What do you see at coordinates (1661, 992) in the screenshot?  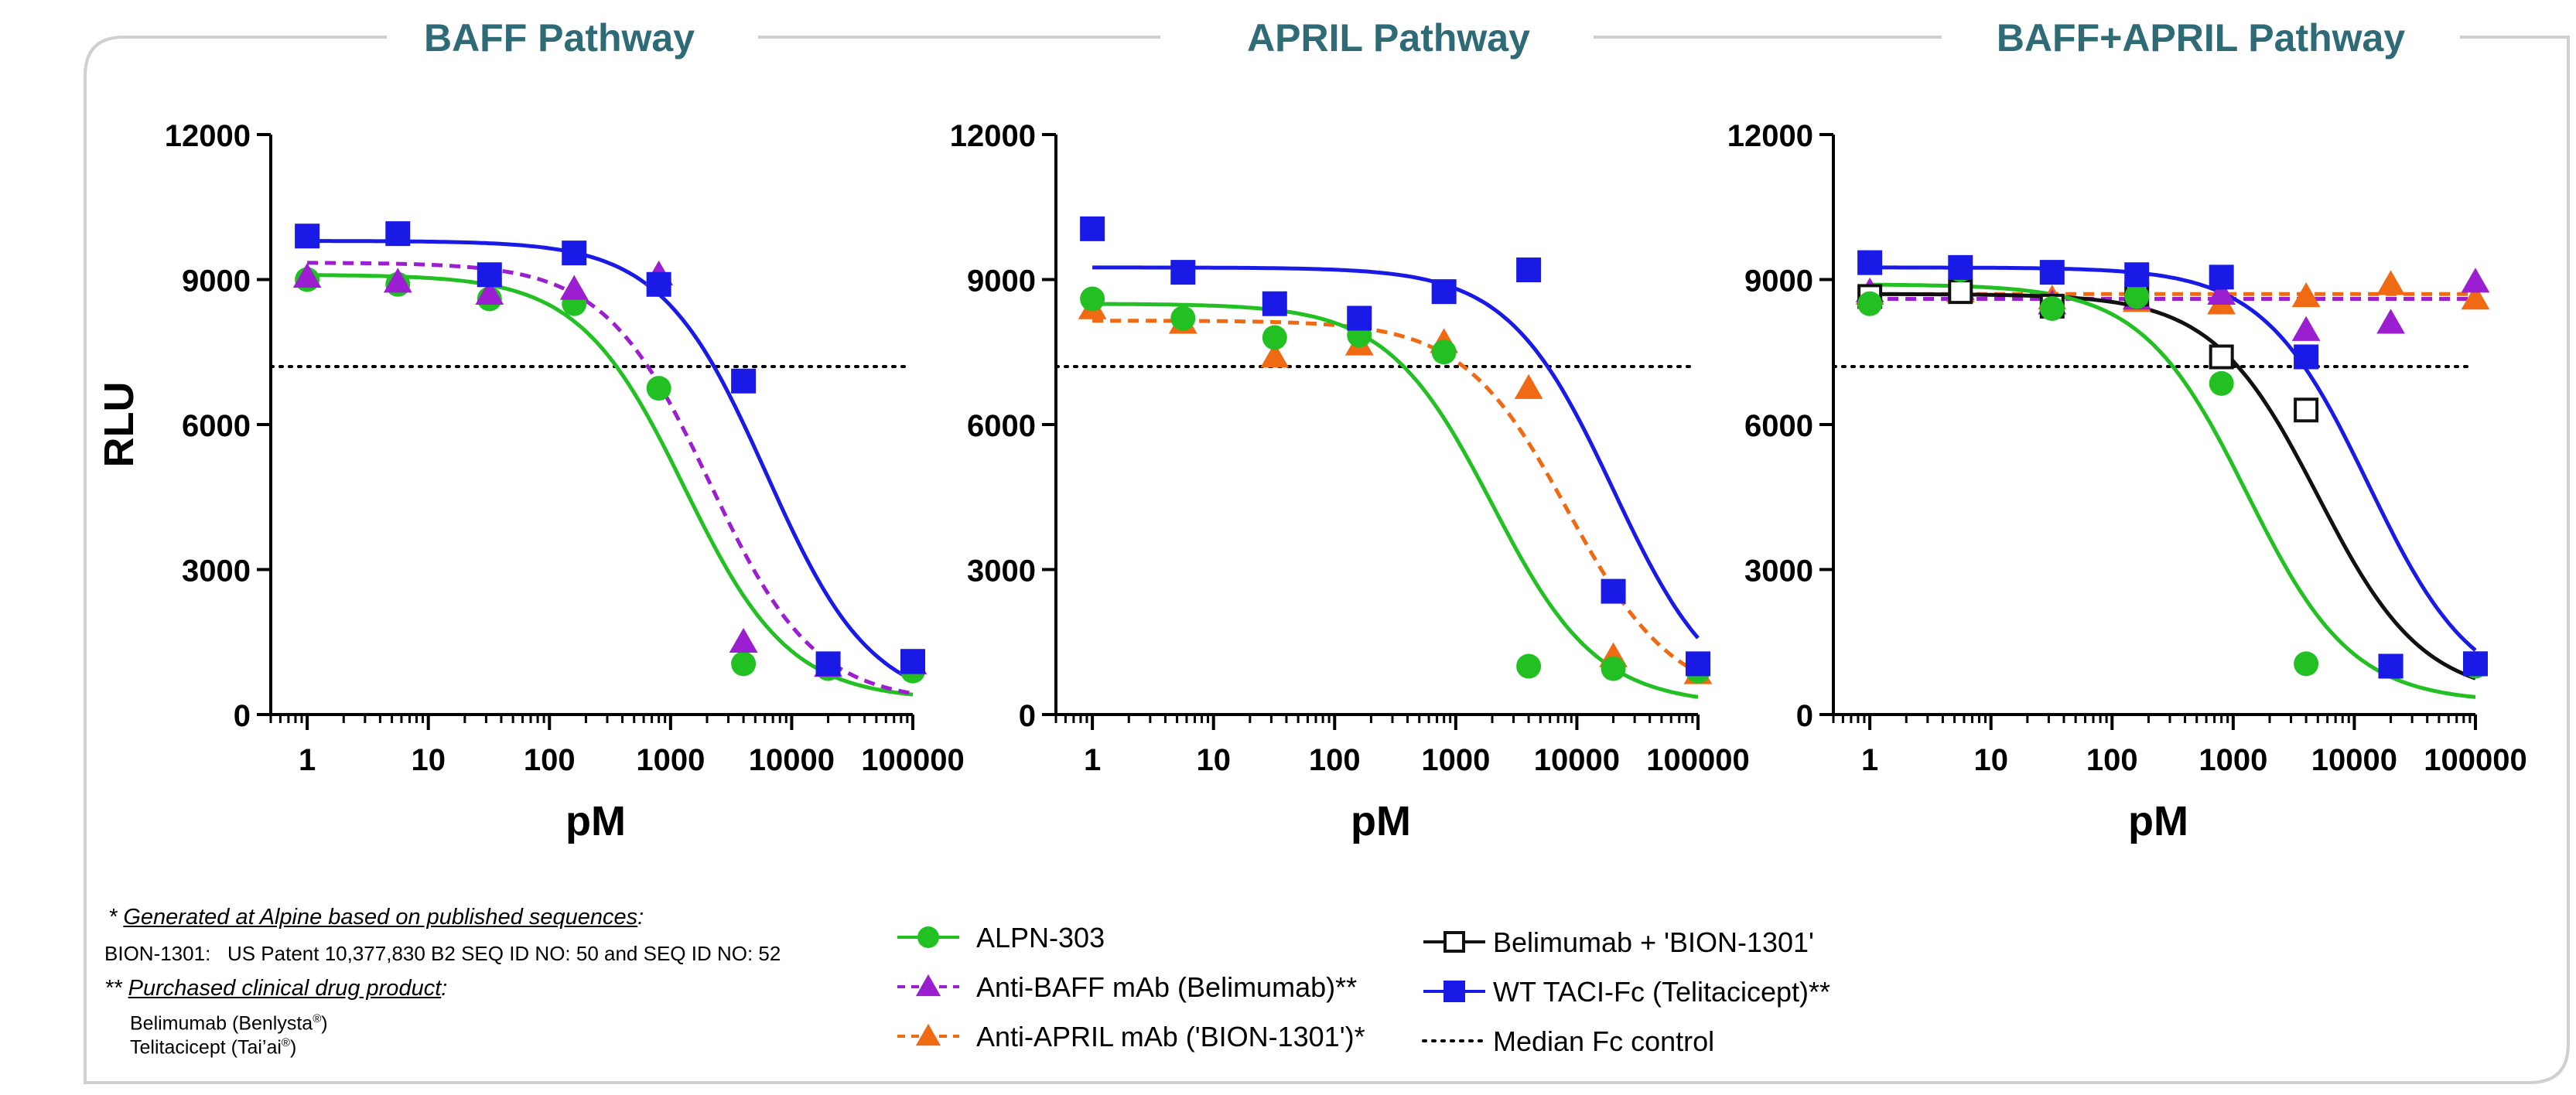 I see `legend-label-wt-taci-fc-telitacicept: WT TACI-Fc (Telitacicept)**` at bounding box center [1661, 992].